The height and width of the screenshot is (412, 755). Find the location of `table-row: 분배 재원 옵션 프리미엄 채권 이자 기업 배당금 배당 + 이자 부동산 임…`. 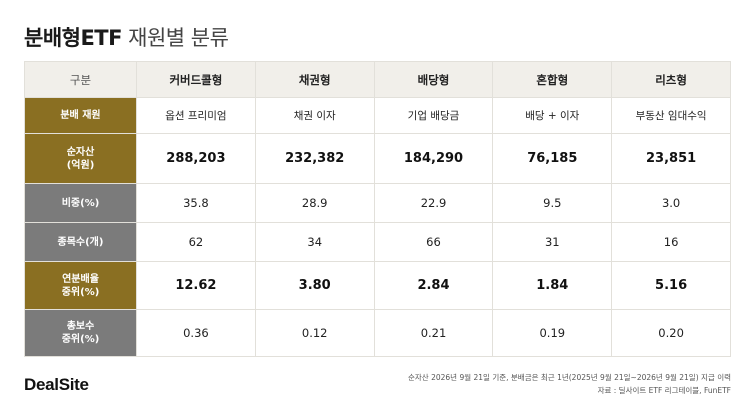

table-row: 분배 재원 옵션 프리미엄 채권 이자 기업 배당금 배당 + 이자 부동산 임… is located at coordinates (377, 115).